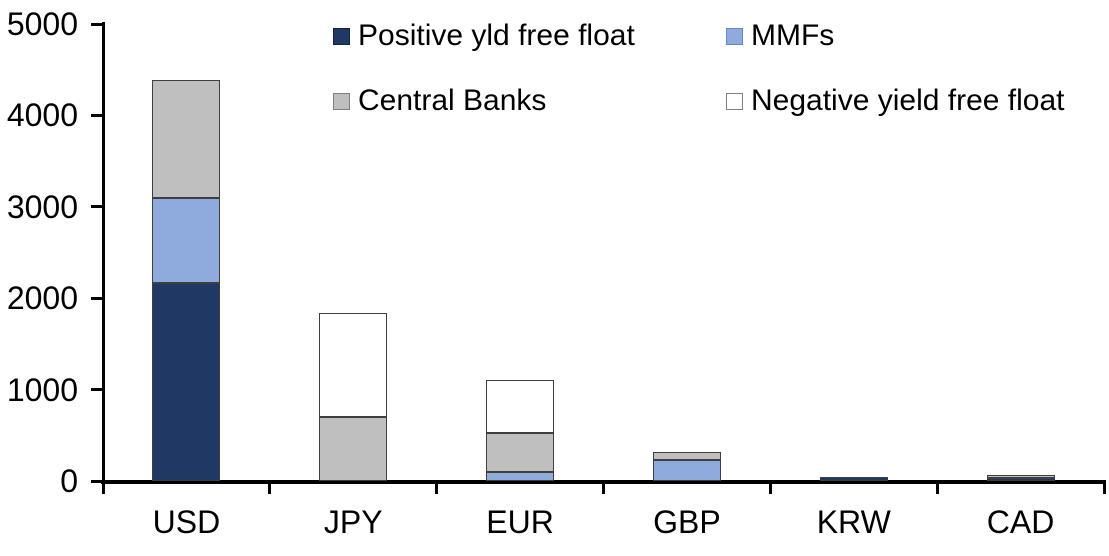  Describe the element at coordinates (42, 206) in the screenshot. I see `y-tick-label: 3000` at that location.